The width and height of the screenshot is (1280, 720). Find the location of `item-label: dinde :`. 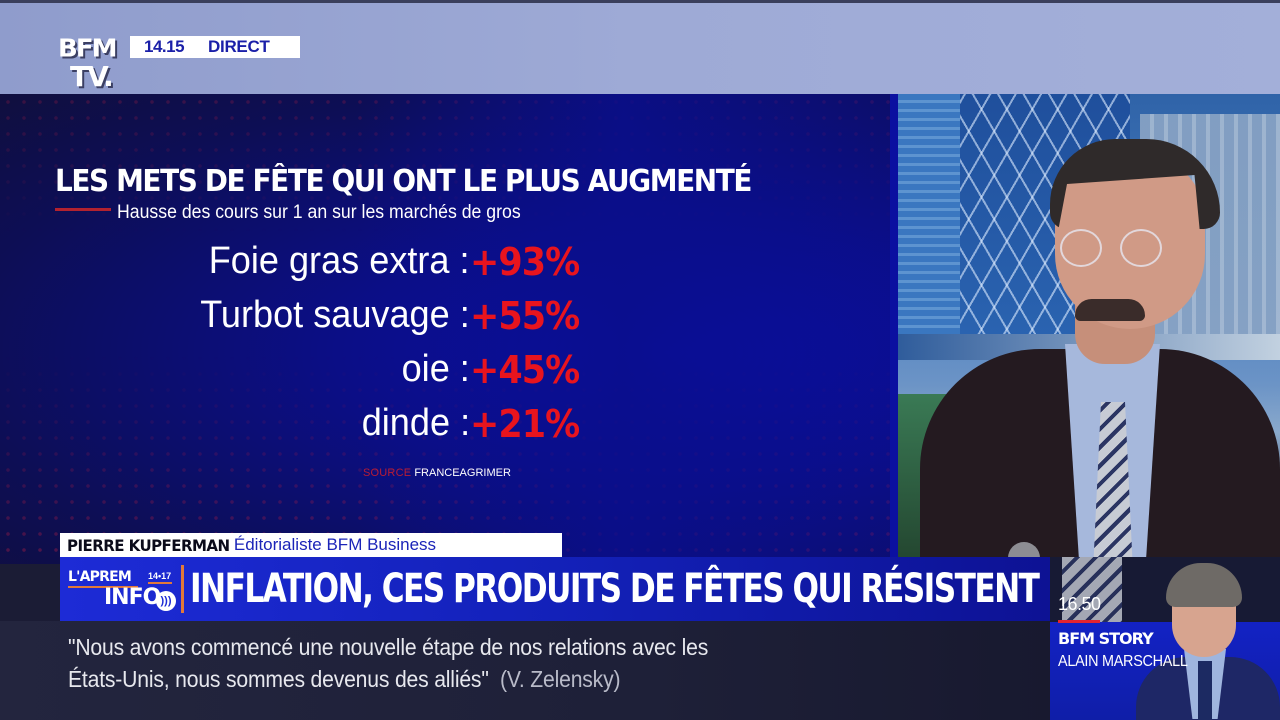

item-label: dinde : is located at coordinates (415, 423).